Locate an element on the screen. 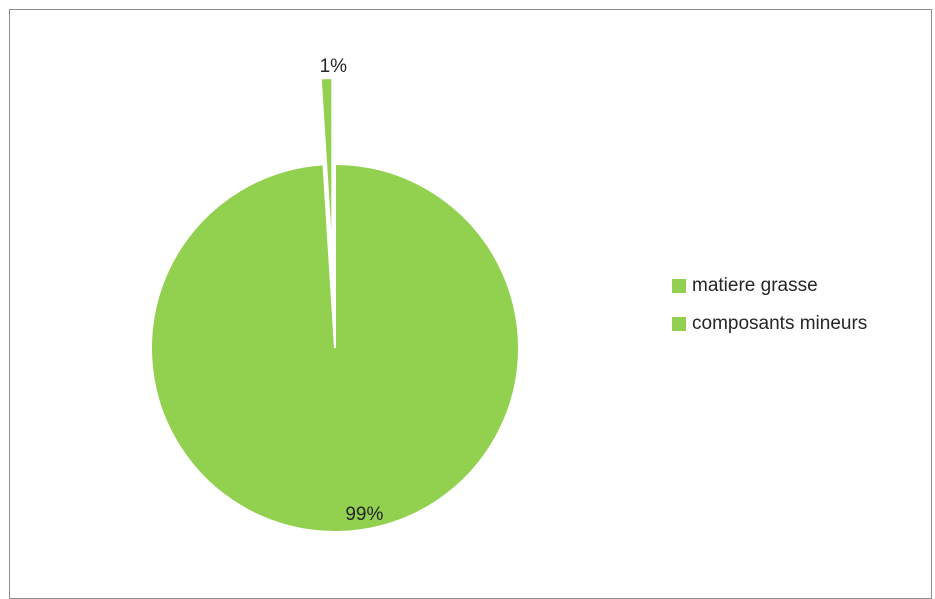 The width and height of the screenshot is (935, 599). legend-item-composants-mineurs: composants mineurs is located at coordinates (769, 324).